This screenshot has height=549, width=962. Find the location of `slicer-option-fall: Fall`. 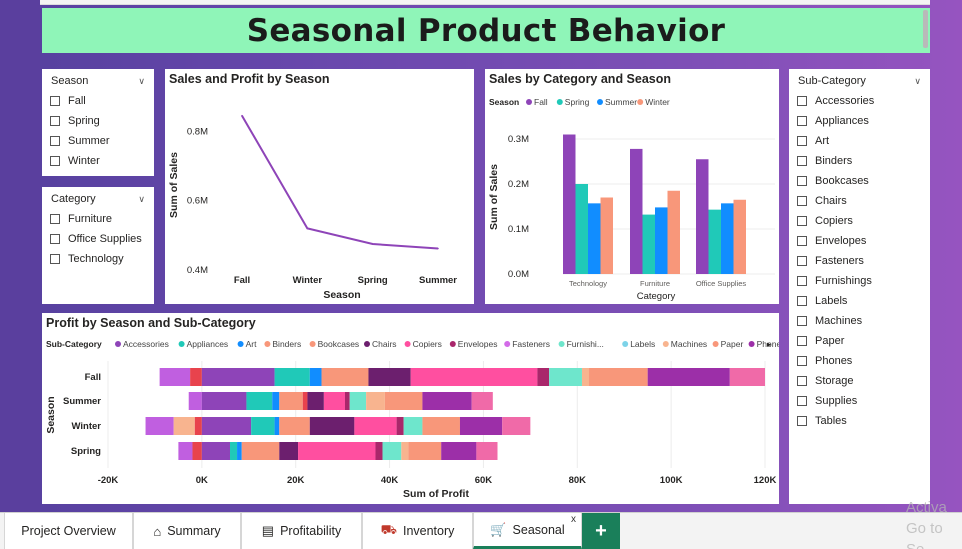

slicer-option-fall: Fall is located at coordinates (98, 101).